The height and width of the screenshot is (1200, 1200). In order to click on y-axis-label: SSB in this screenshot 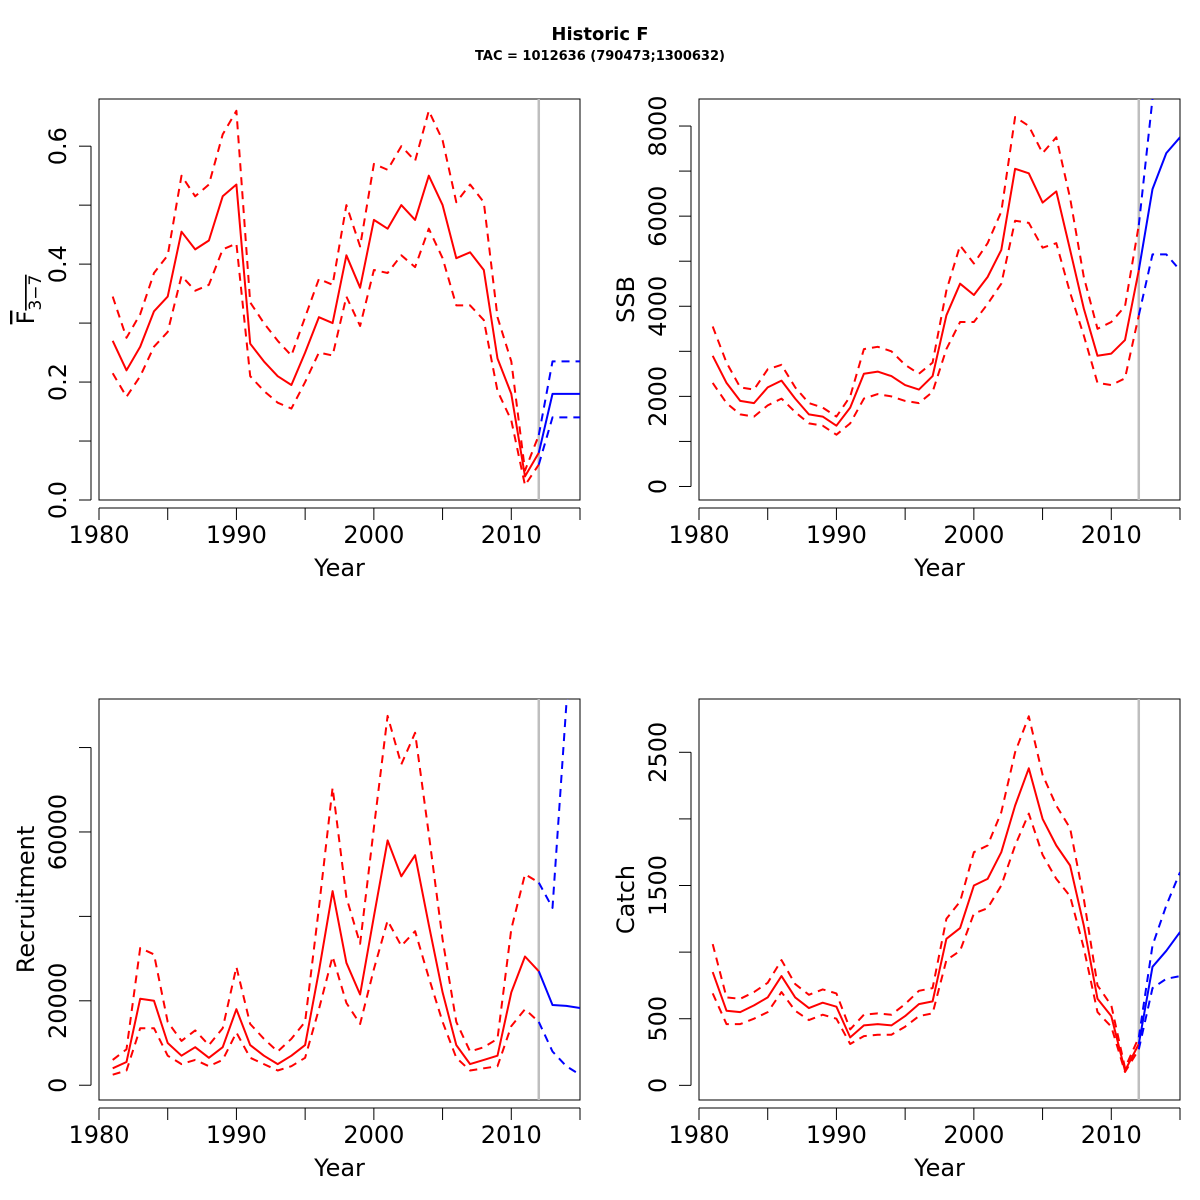, I will do `click(626, 299)`.